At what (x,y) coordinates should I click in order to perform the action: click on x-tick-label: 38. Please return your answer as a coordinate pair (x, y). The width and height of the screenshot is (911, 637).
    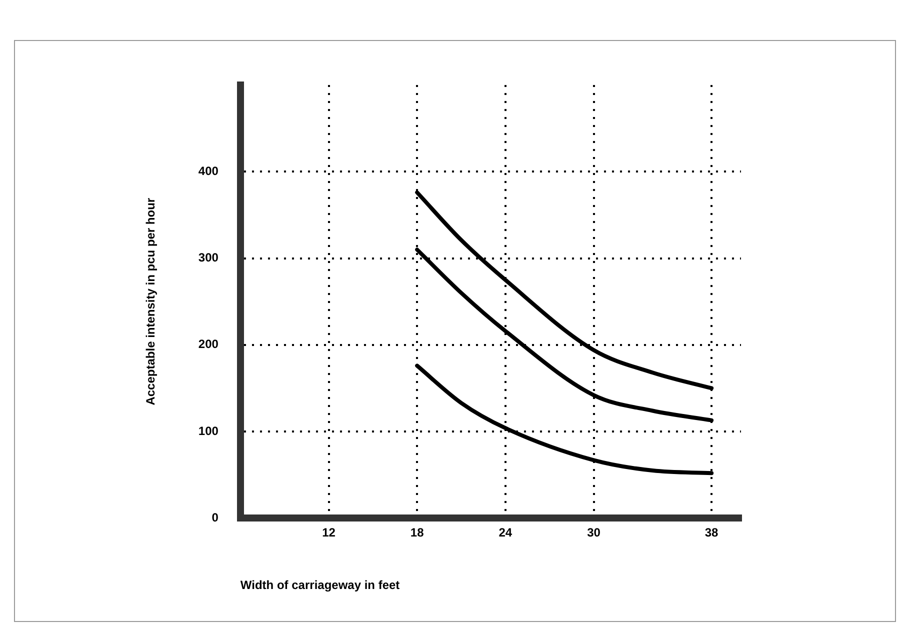
    Looking at the image, I should click on (711, 533).